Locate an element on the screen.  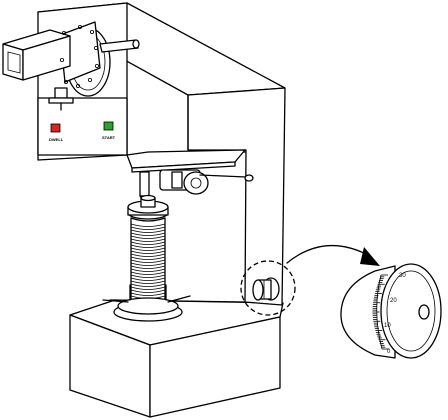
dial-label-10: 10 is located at coordinates (387, 326).